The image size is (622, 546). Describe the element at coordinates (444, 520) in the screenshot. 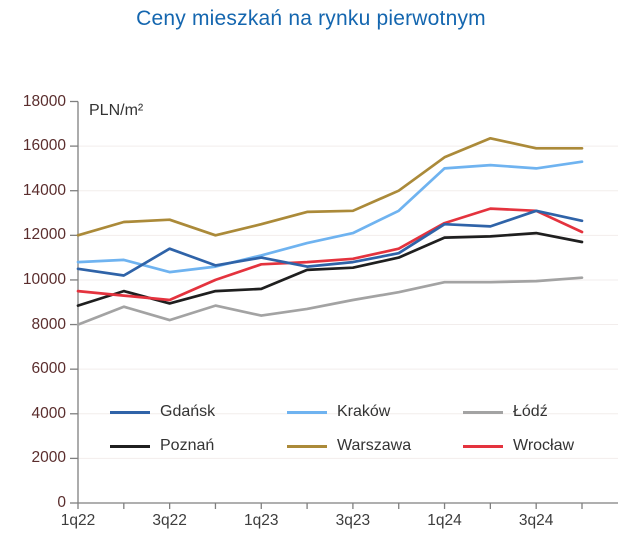

I see `x-axis-tick-label: 1q24` at that location.